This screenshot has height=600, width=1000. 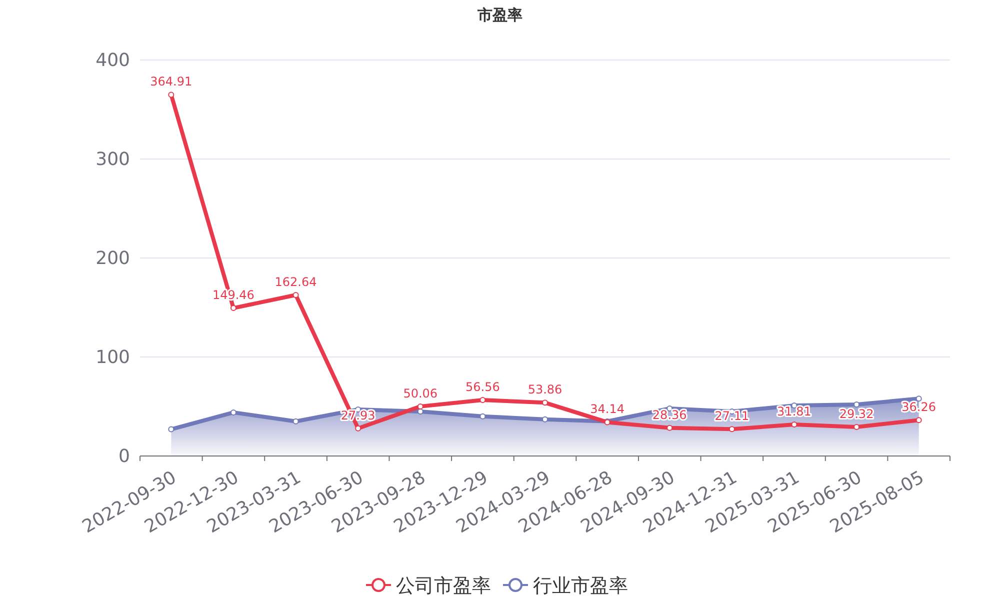 What do you see at coordinates (669, 415) in the screenshot?
I see `data-label: 28.36` at bounding box center [669, 415].